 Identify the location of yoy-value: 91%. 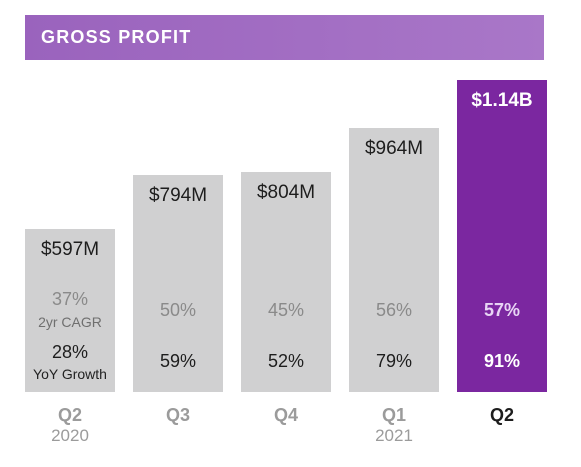
(502, 361).